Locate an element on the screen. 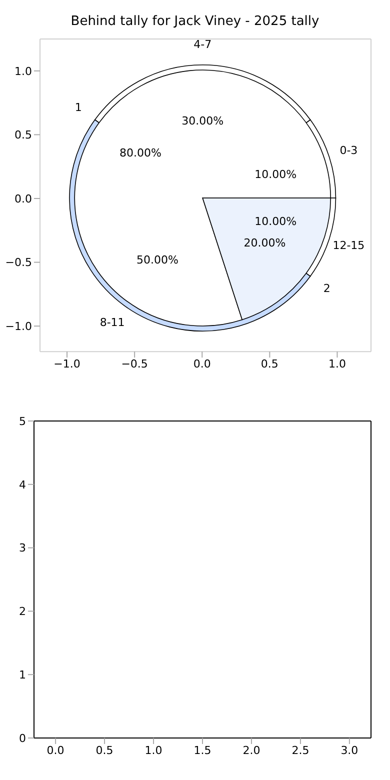 The width and height of the screenshot is (390, 780). data-label: 20.00% is located at coordinates (265, 243).